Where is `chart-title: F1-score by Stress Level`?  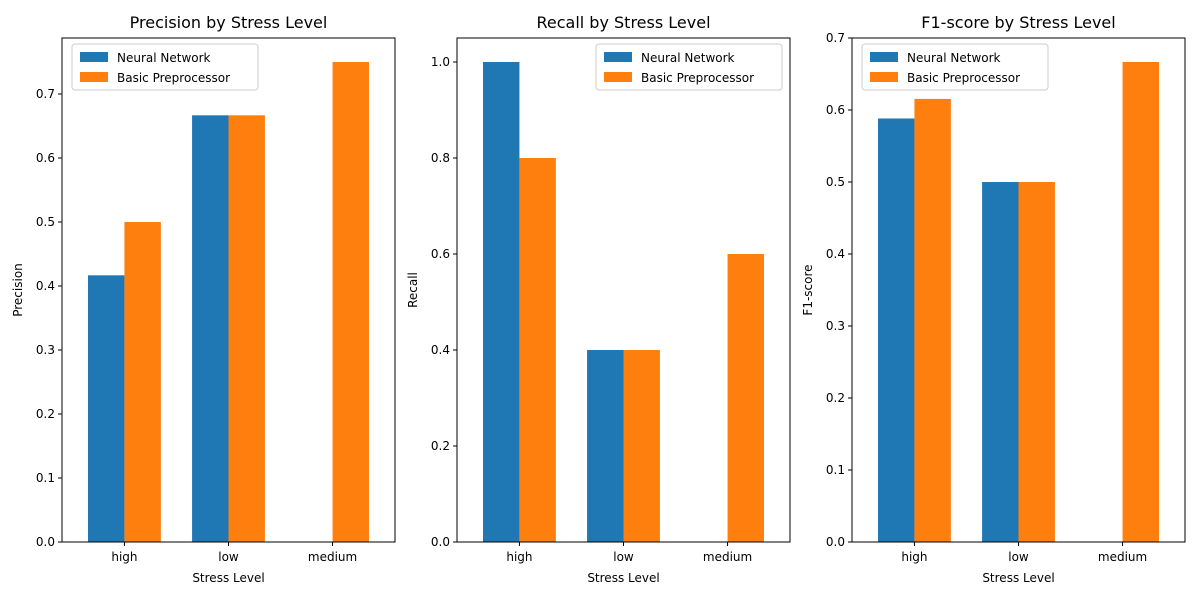
chart-title: F1-score by Stress Level is located at coordinates (1018, 22).